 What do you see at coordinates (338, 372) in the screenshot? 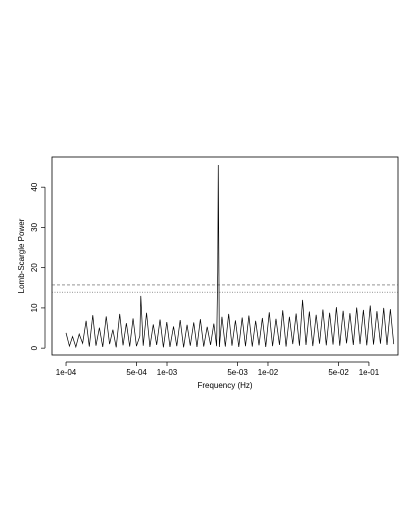
I see `x-tick-label: 5e-02` at bounding box center [338, 372].